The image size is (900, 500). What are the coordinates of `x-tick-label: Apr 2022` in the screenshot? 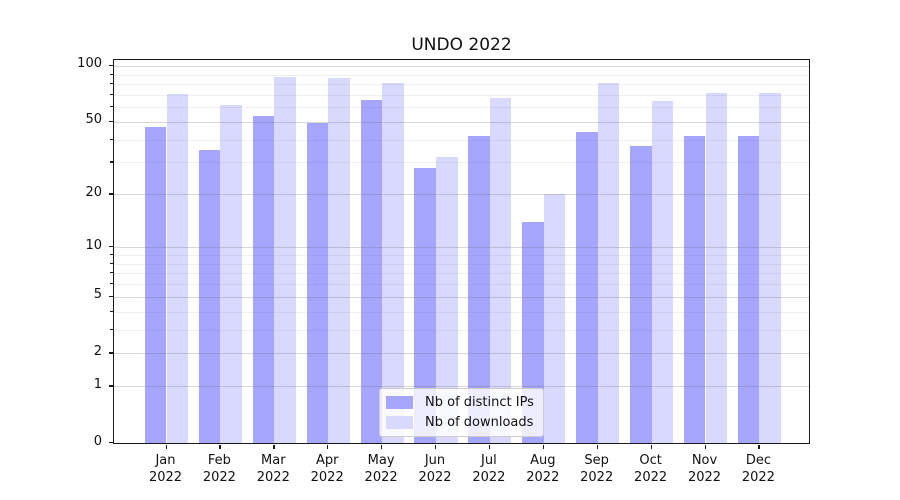 It's located at (327, 469).